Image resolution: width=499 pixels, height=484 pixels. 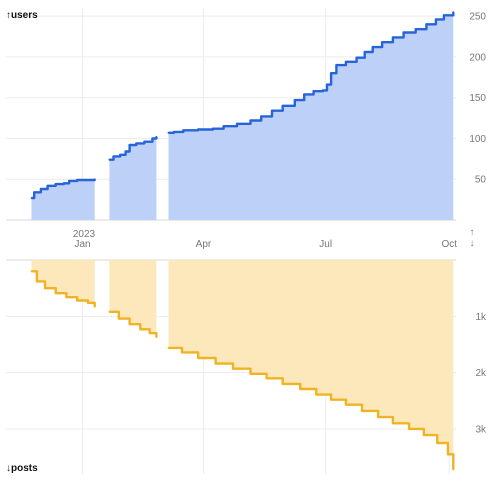 What do you see at coordinates (22, 468) in the screenshot?
I see `posts-axis-title: ↓posts` at bounding box center [22, 468].